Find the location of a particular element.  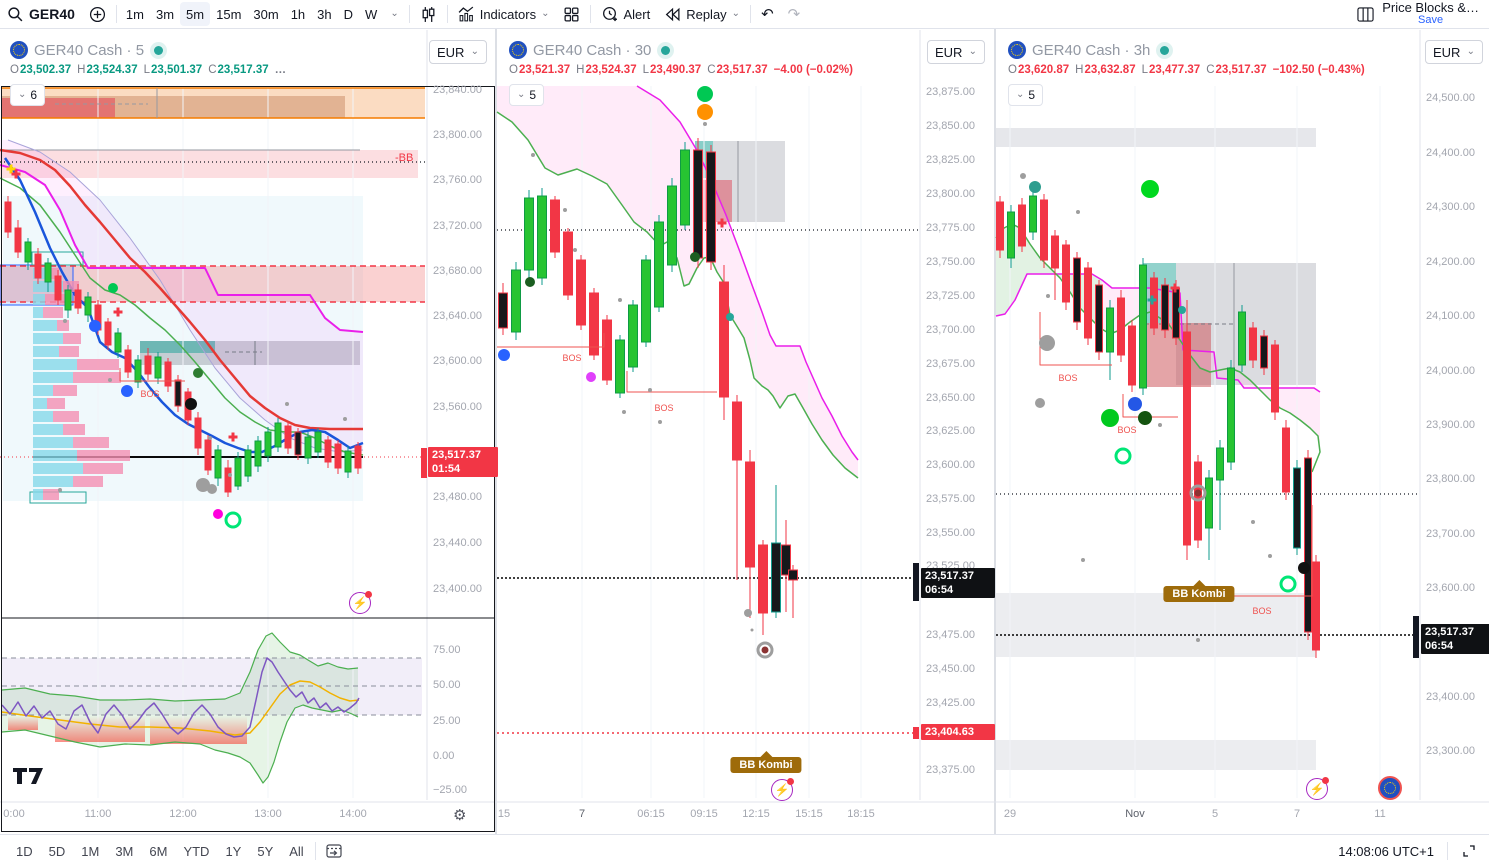

alert-button: Alert is located at coordinates (625, 14).